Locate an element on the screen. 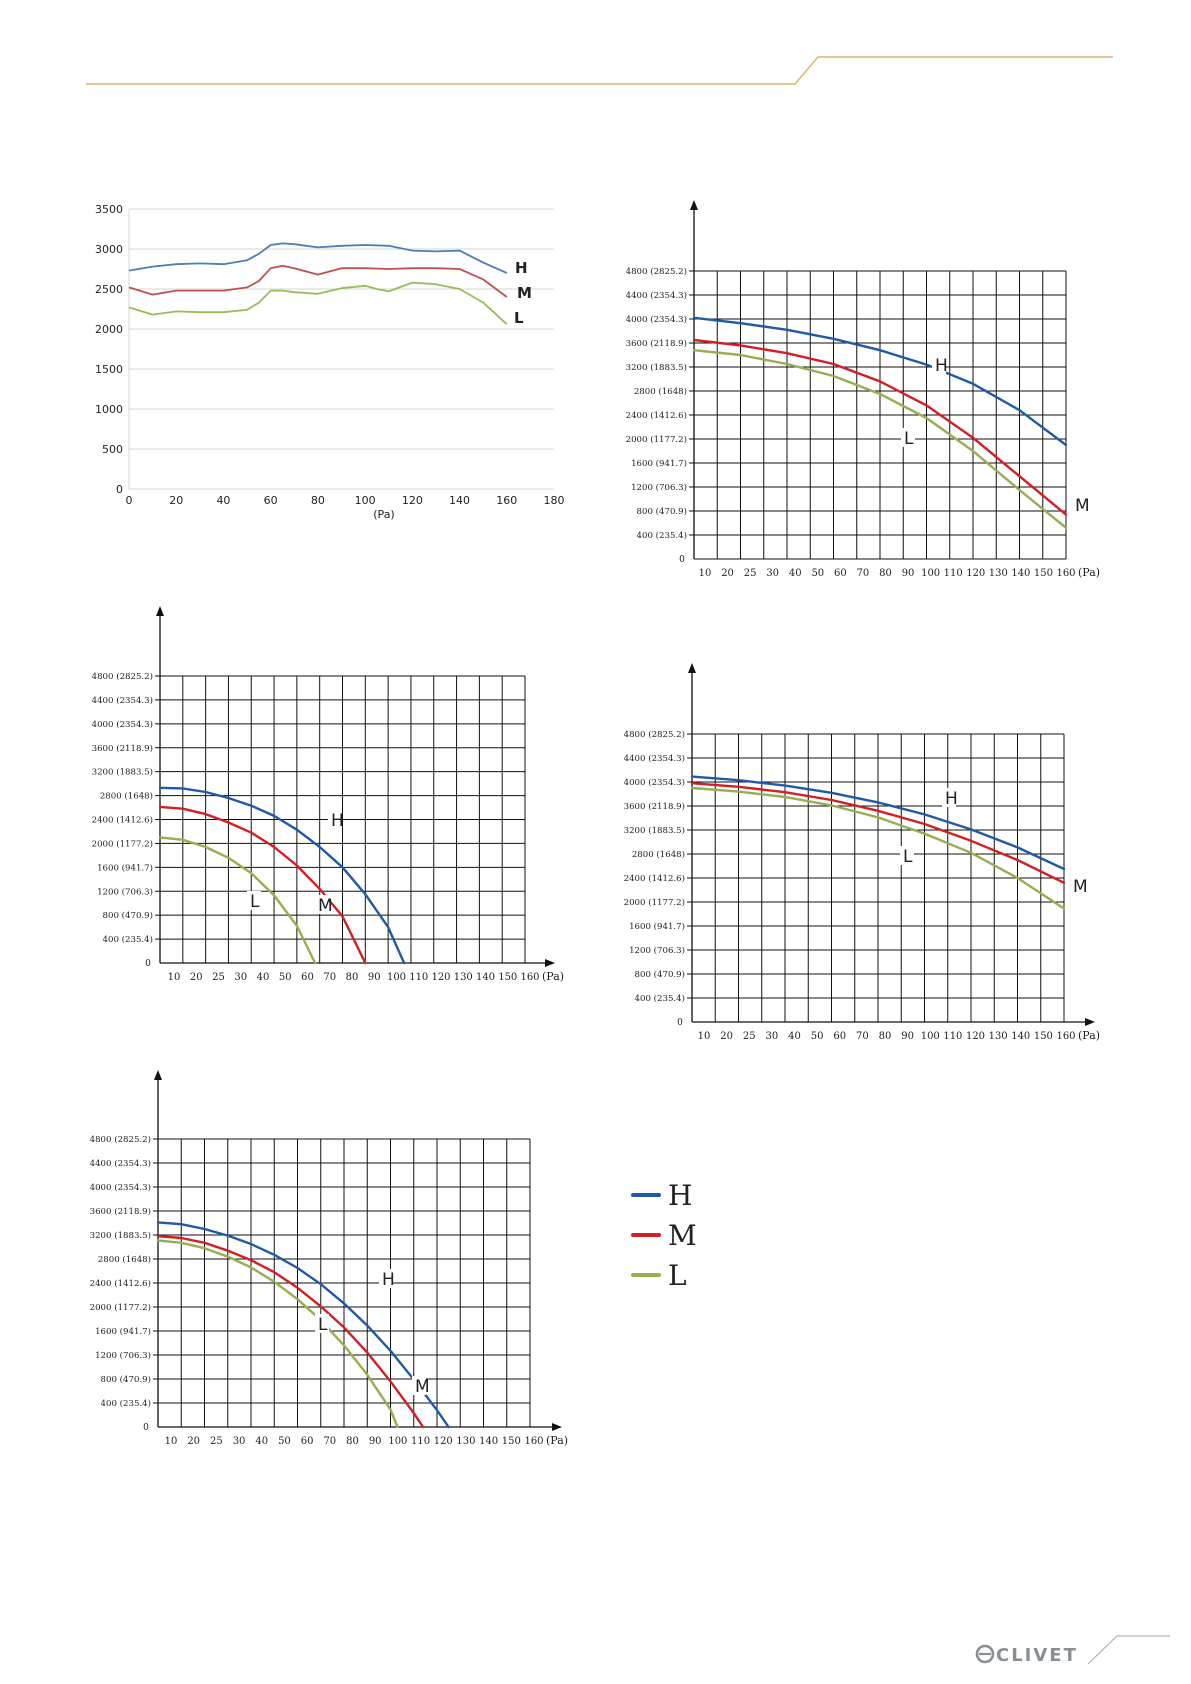 The width and height of the screenshot is (1191, 1684). x-tick-label: 40 is located at coordinates (223, 500).